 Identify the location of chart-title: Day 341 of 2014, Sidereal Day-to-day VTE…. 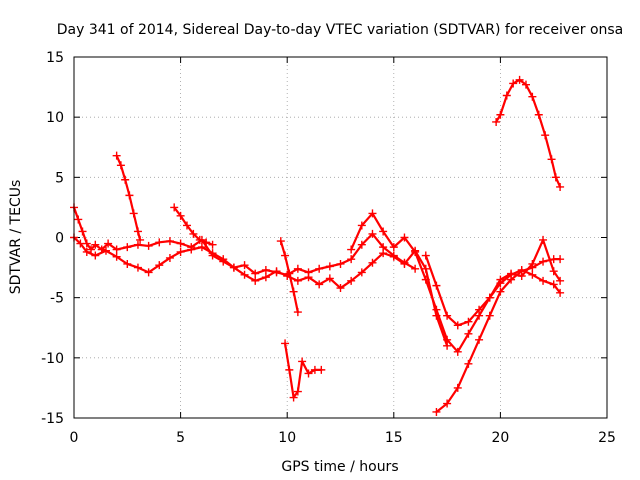
(340, 30).